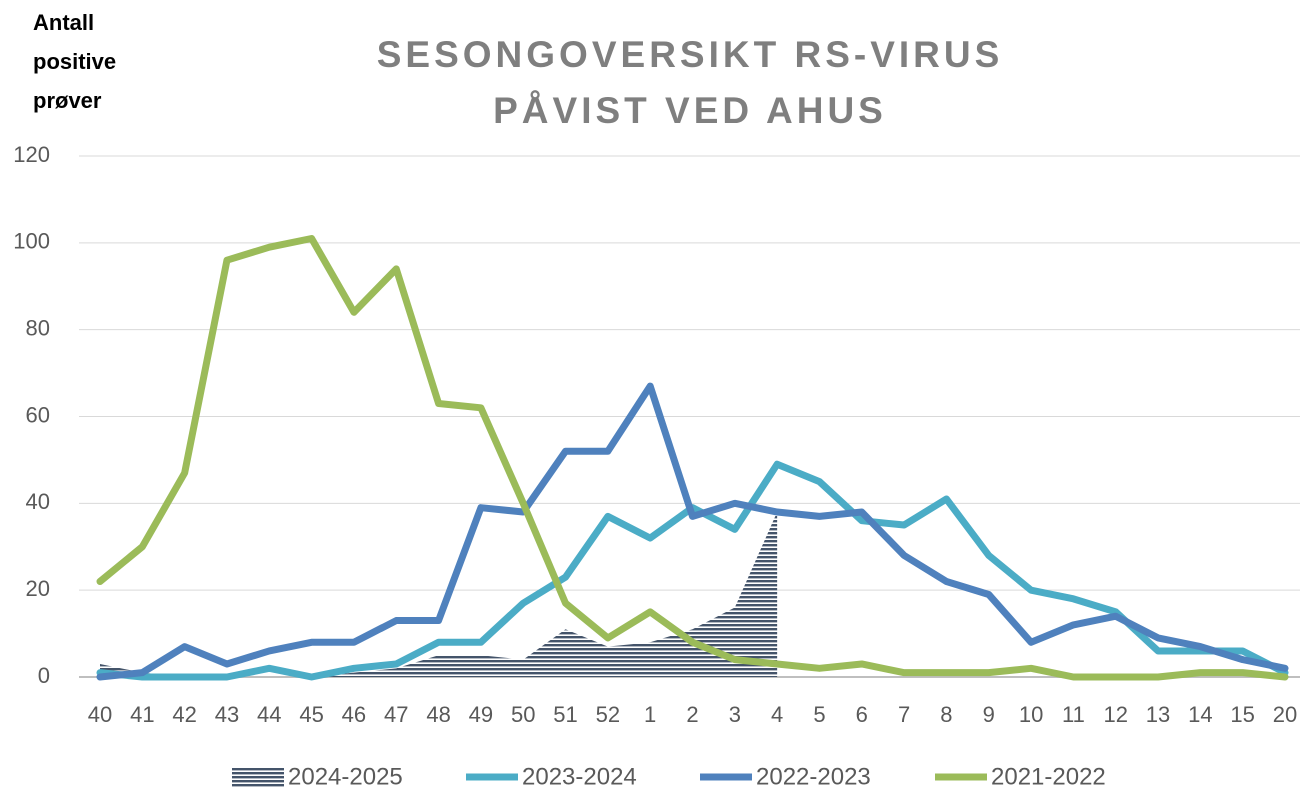 The image size is (1304, 789). What do you see at coordinates (1242, 714) in the screenshot?
I see `x-tick-label: 15` at bounding box center [1242, 714].